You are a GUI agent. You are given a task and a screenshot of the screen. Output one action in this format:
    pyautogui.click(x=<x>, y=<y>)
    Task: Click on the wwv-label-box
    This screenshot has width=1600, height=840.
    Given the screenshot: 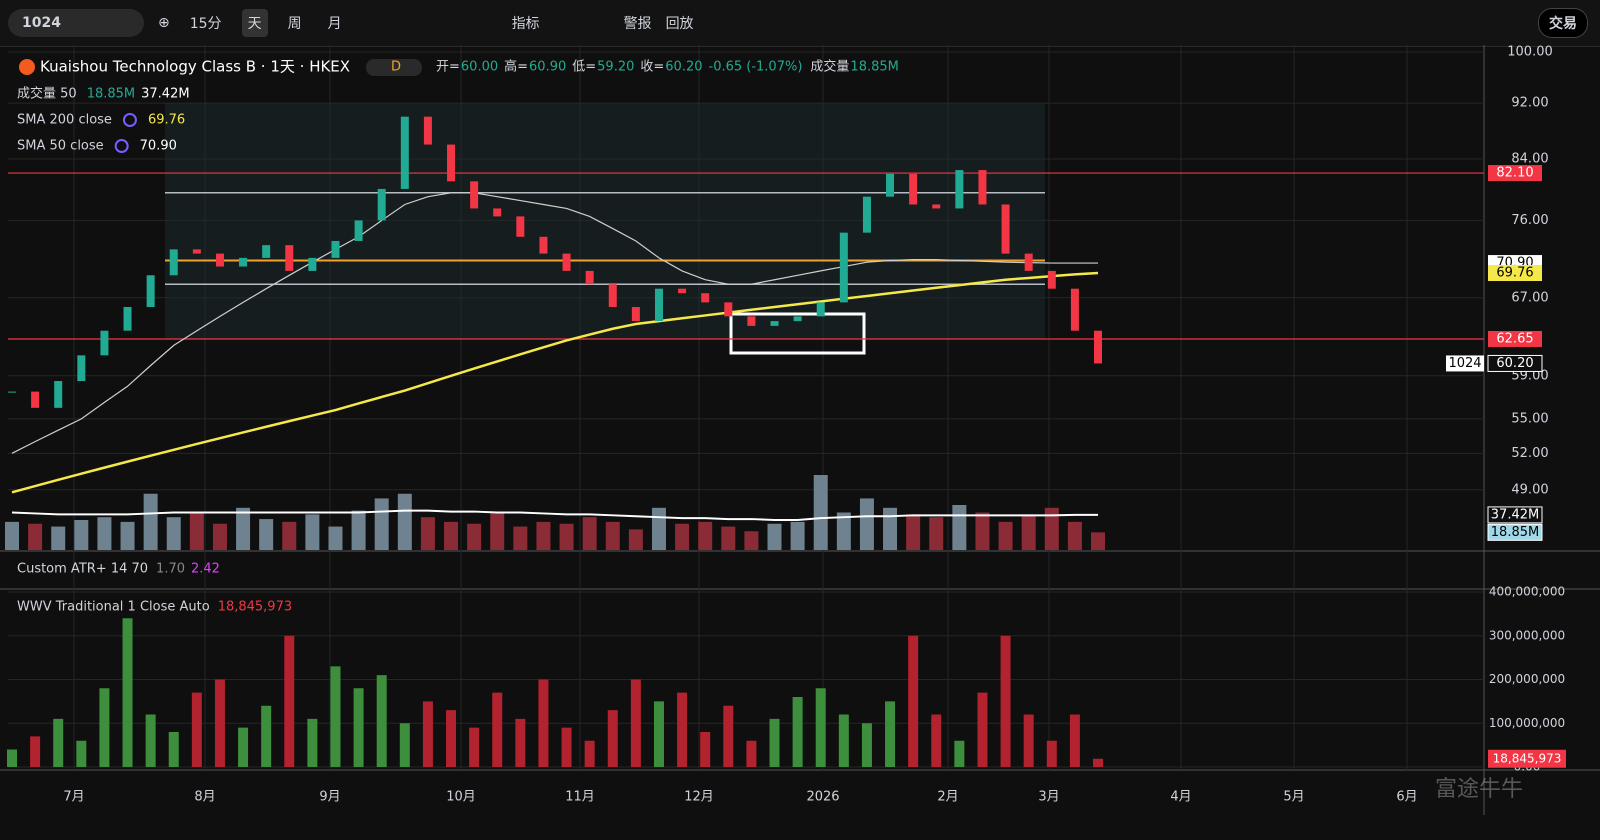 What is the action you would take?
    pyautogui.click(x=1527, y=758)
    